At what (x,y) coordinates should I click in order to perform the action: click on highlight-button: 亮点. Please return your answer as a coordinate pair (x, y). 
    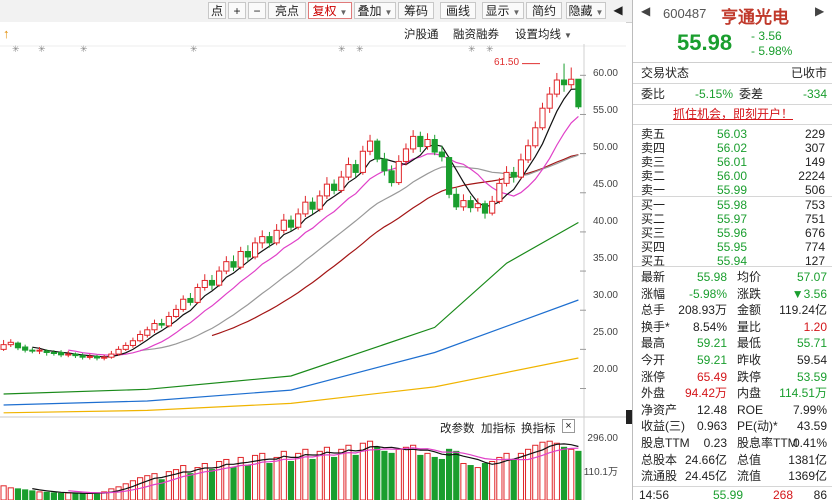
    Looking at the image, I should click on (287, 10).